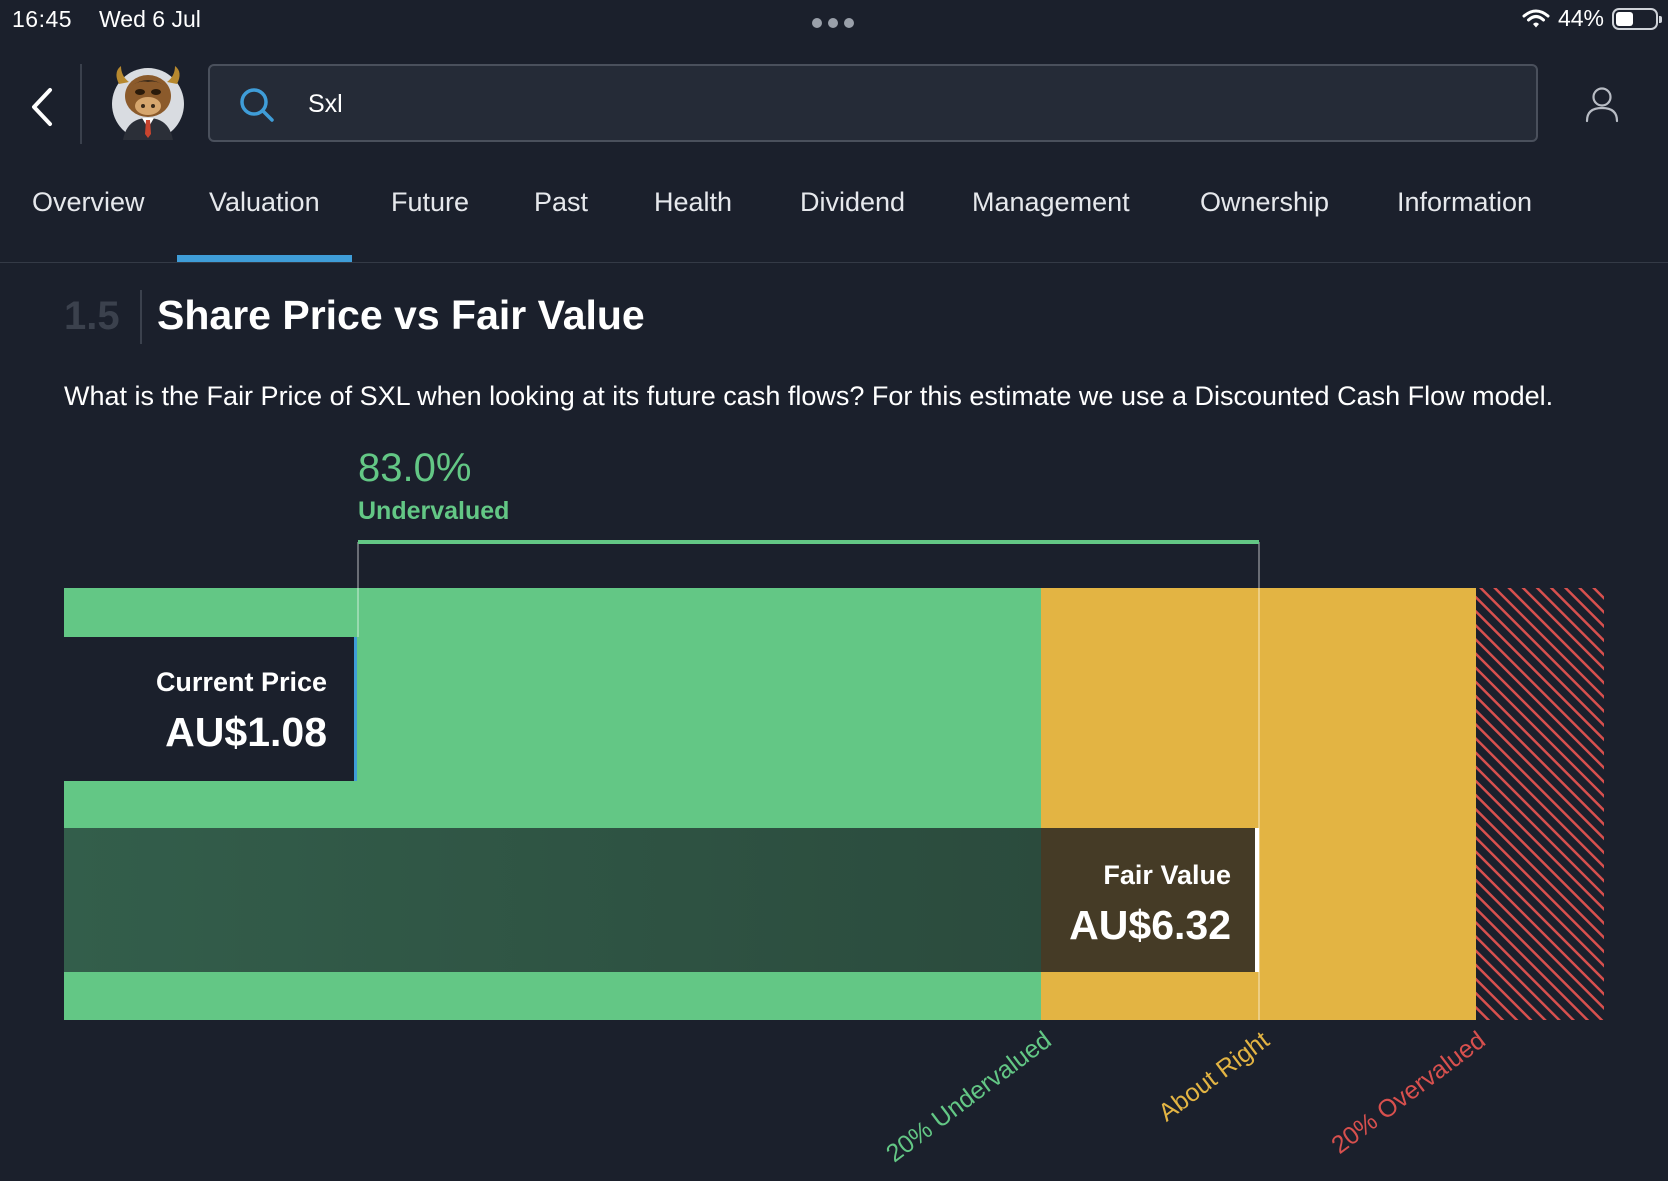 Image resolution: width=1668 pixels, height=1181 pixels. Describe the element at coordinates (257, 105) in the screenshot. I see `search-icon` at that location.